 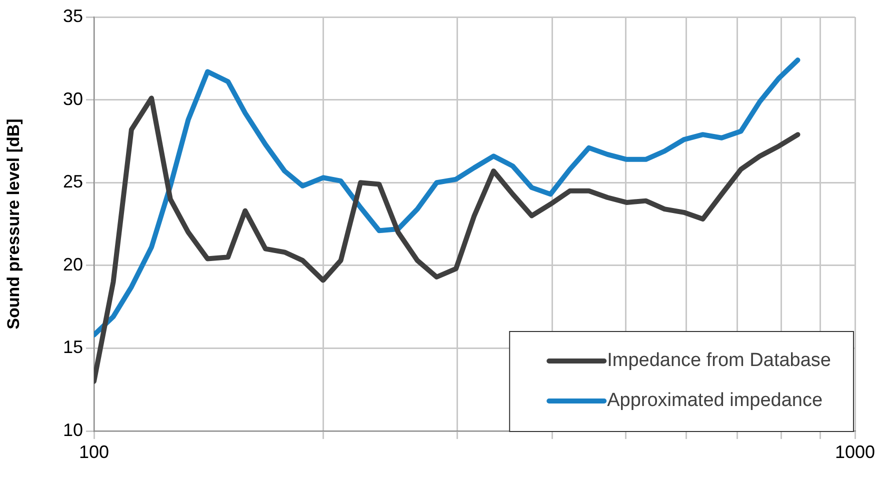 What do you see at coordinates (719, 361) in the screenshot?
I see `legend-label: Impedance from Database` at bounding box center [719, 361].